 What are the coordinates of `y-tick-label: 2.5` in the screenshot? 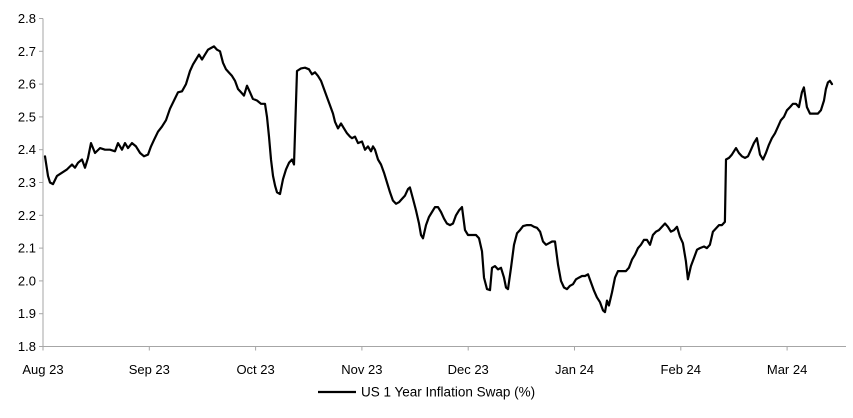 It's located at (27, 116).